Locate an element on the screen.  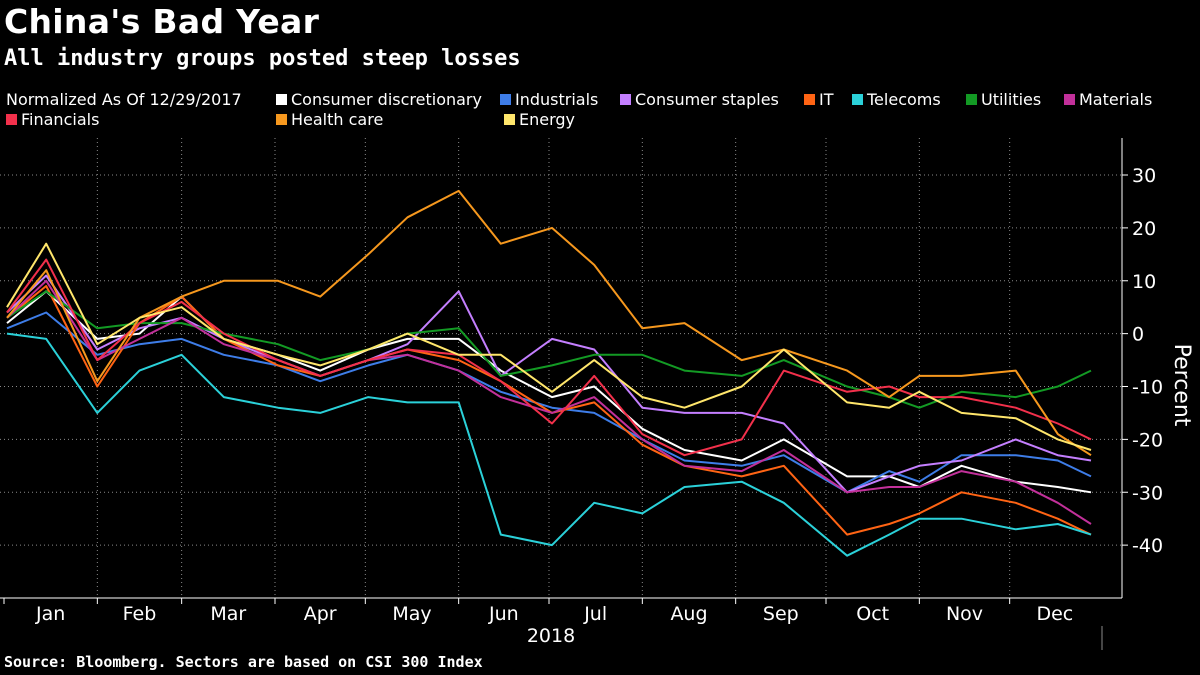
x-tick-label: Mar is located at coordinates (228, 614).